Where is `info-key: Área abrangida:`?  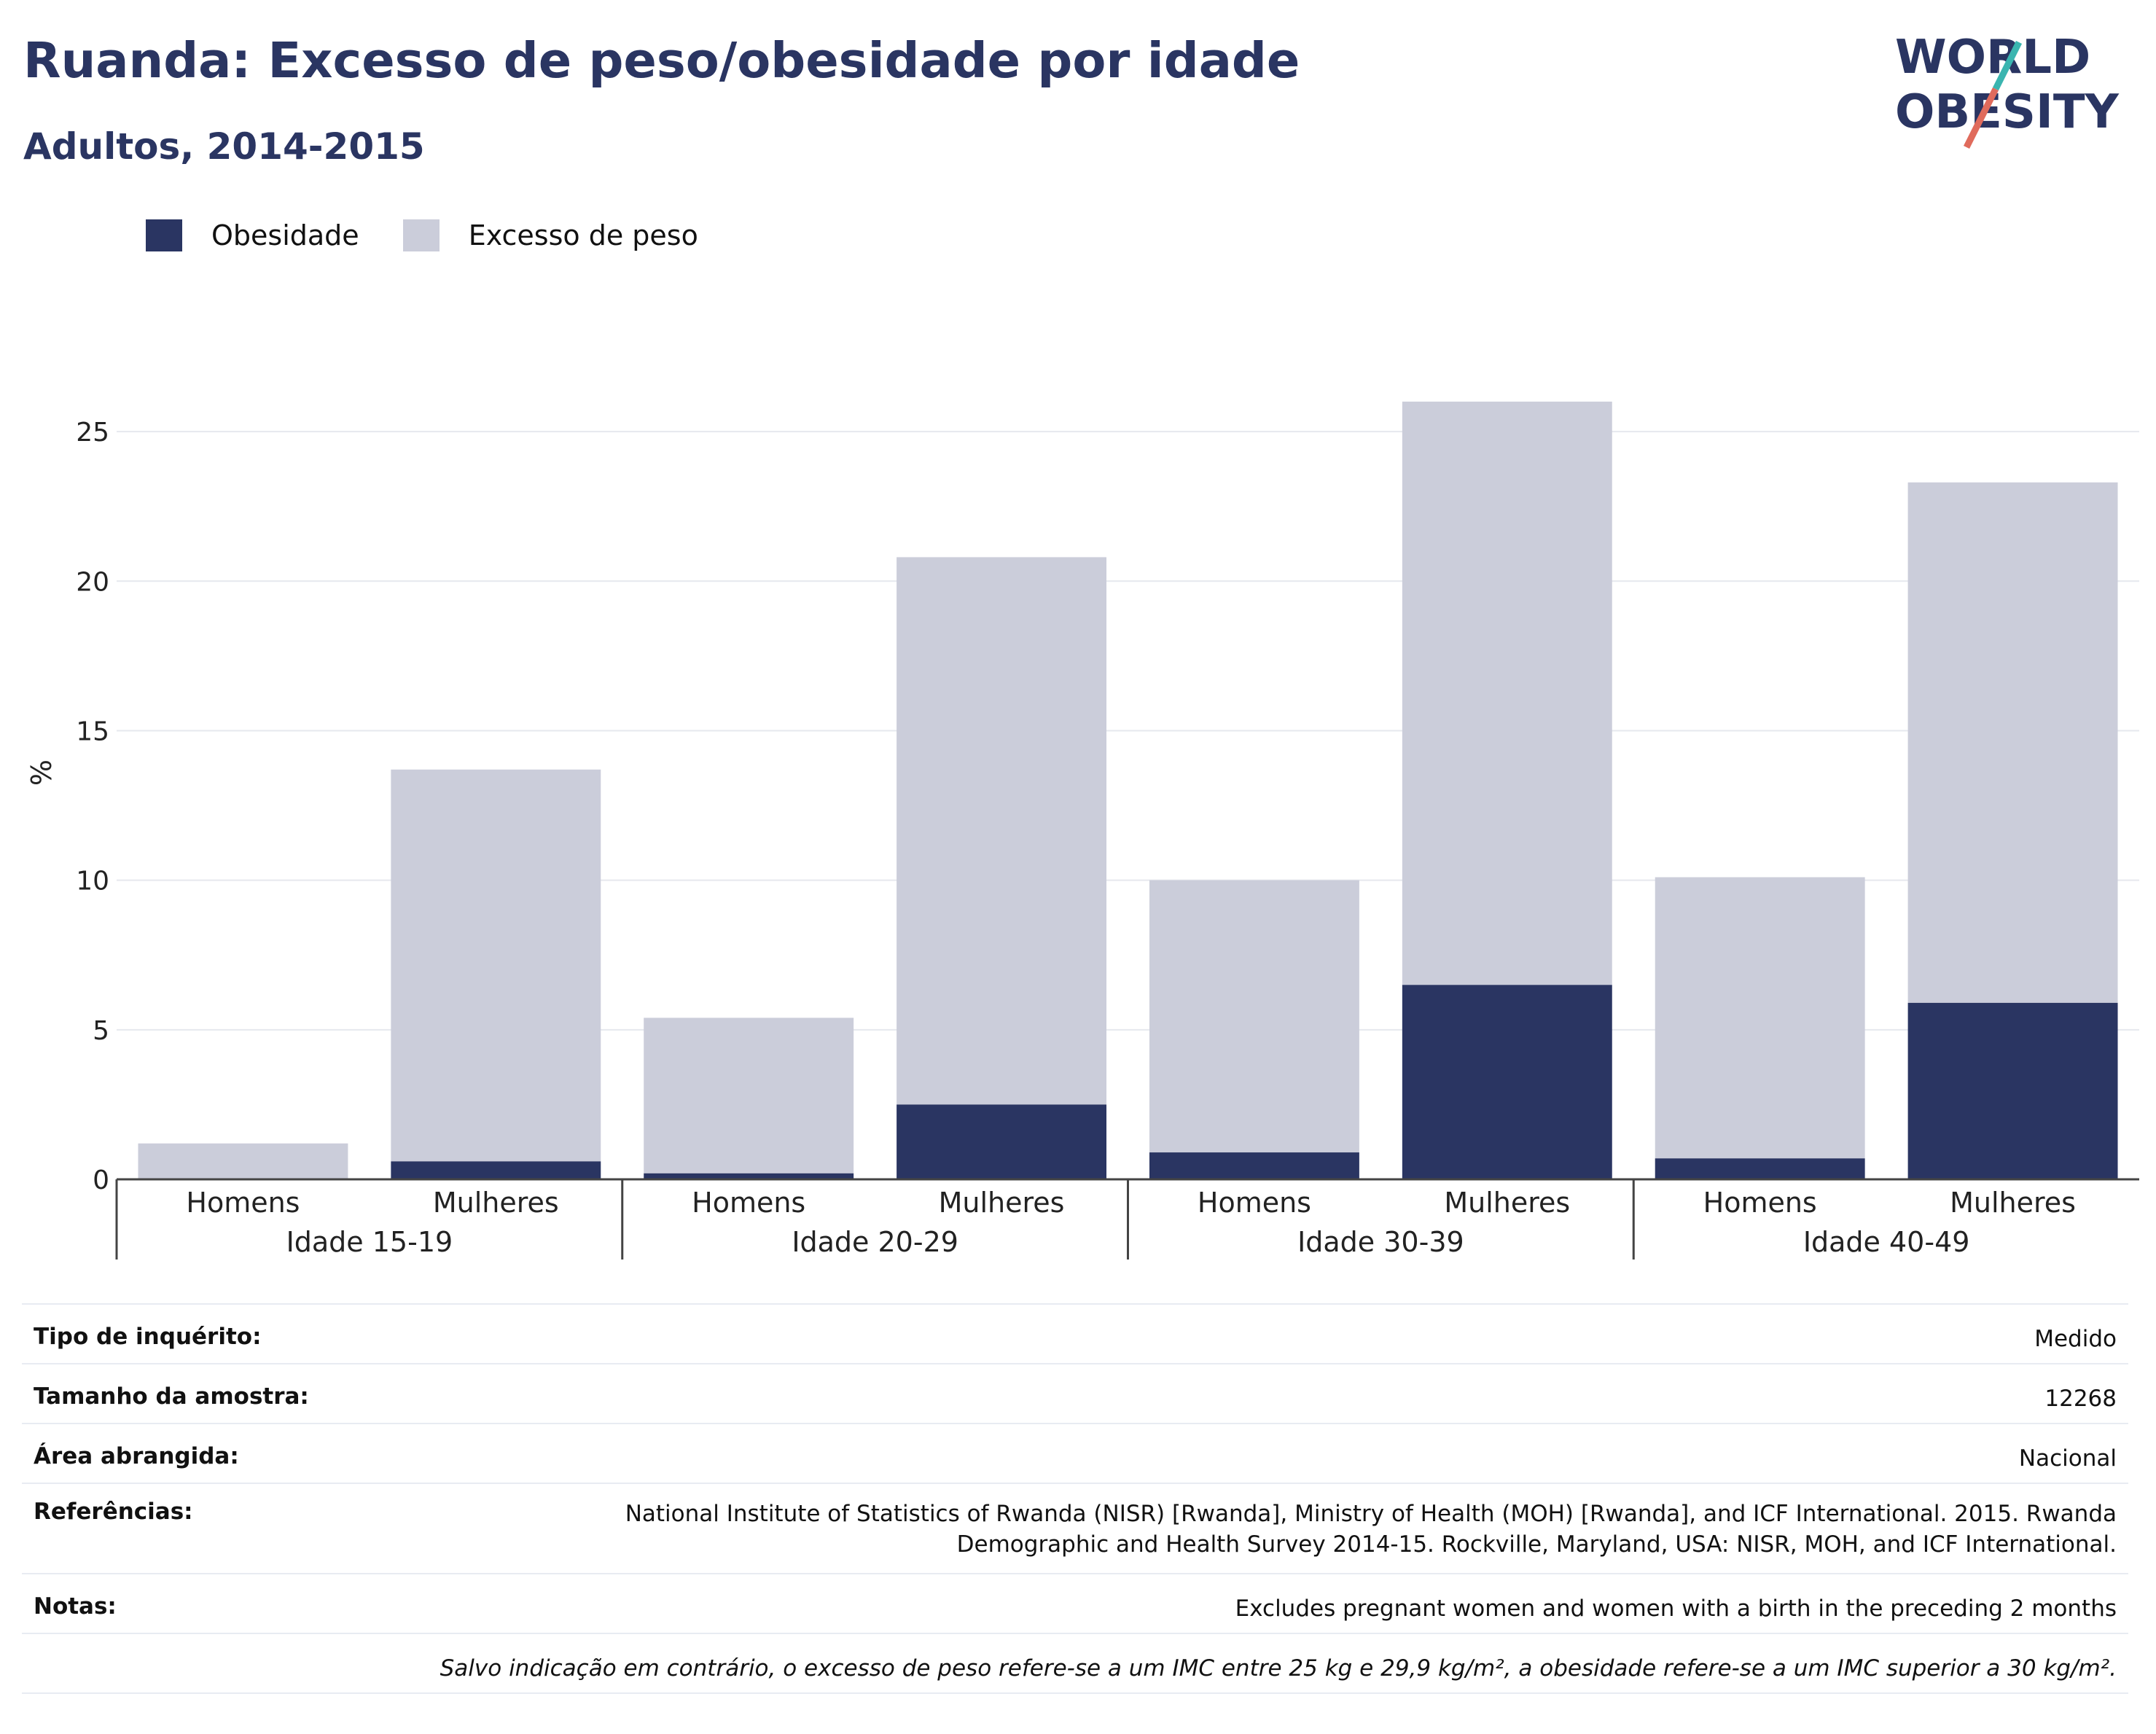 info-key: Área abrangida: is located at coordinates (137, 1456).